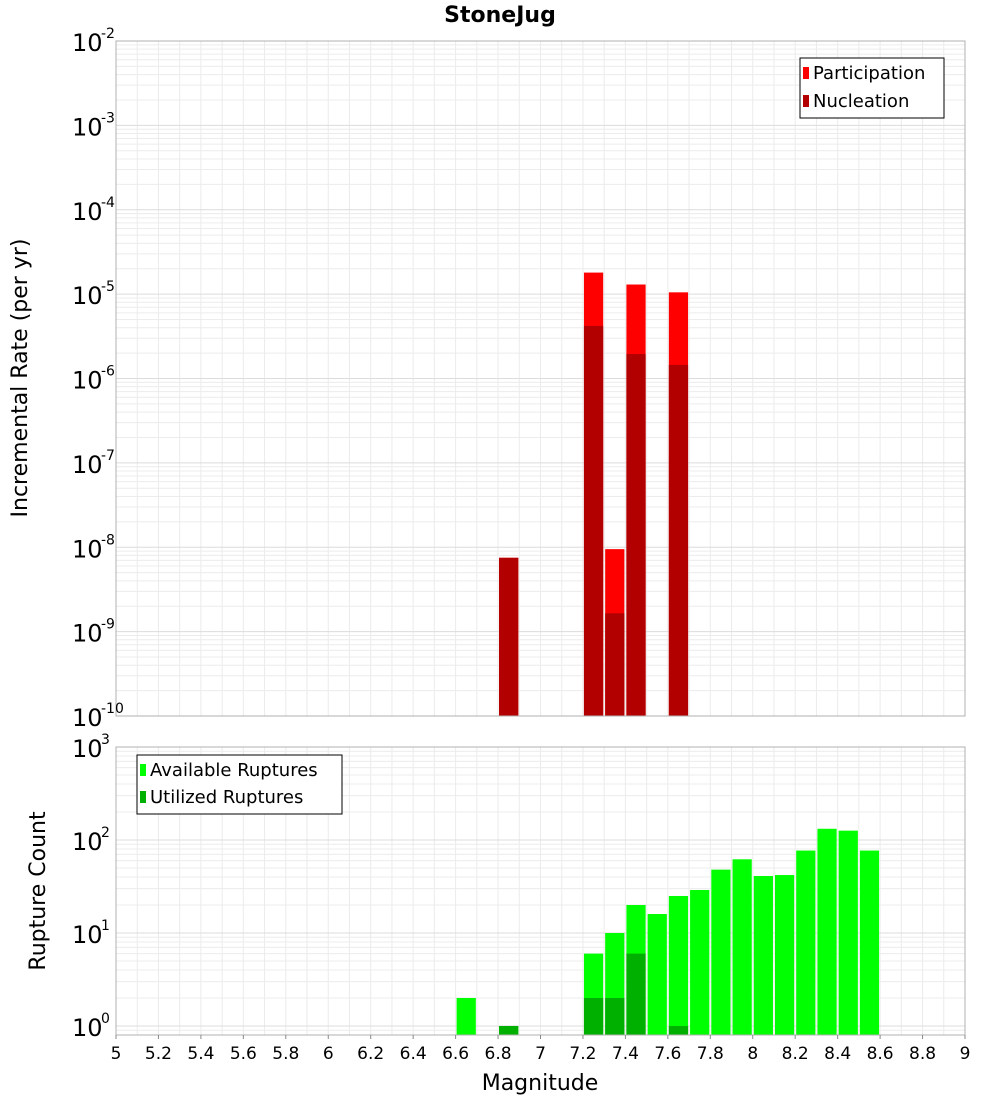 The width and height of the screenshot is (1000, 1100). I want to click on chart-title: StoneJug, so click(500, 15).